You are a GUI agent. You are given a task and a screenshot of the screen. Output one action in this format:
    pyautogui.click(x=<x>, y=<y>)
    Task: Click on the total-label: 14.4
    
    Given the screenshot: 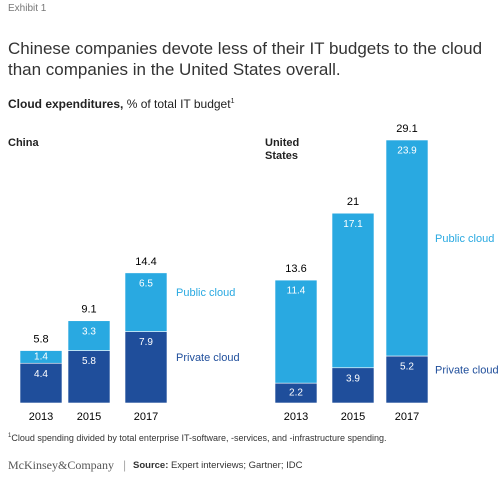 What is the action you would take?
    pyautogui.click(x=145, y=262)
    